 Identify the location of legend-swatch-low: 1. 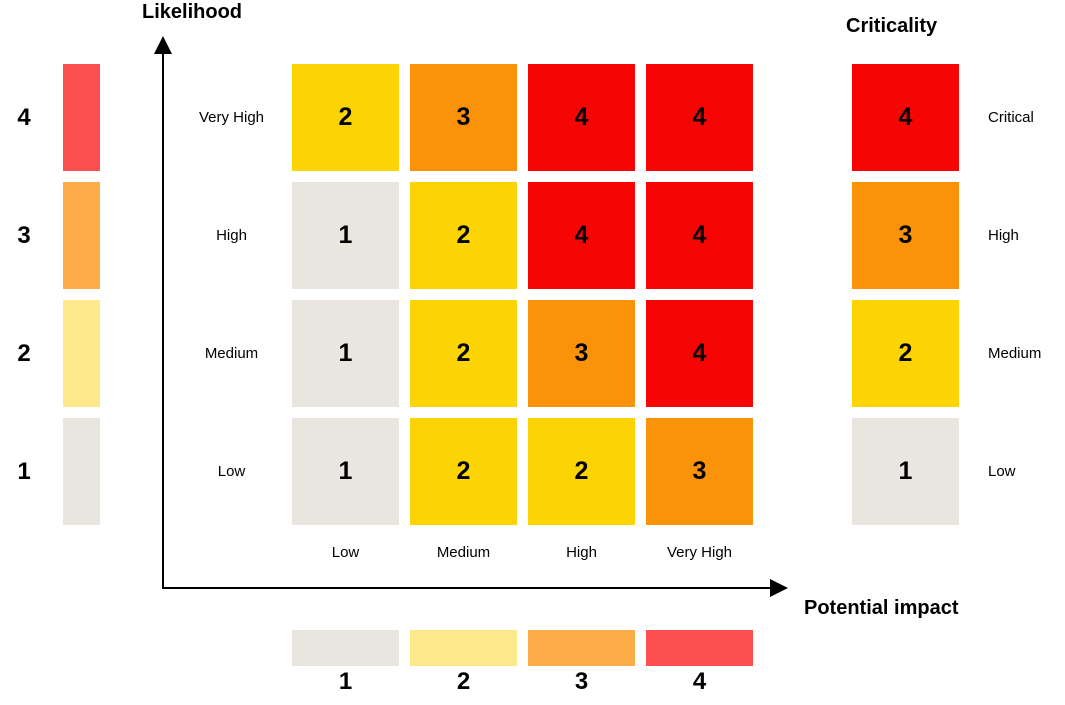
(905, 471).